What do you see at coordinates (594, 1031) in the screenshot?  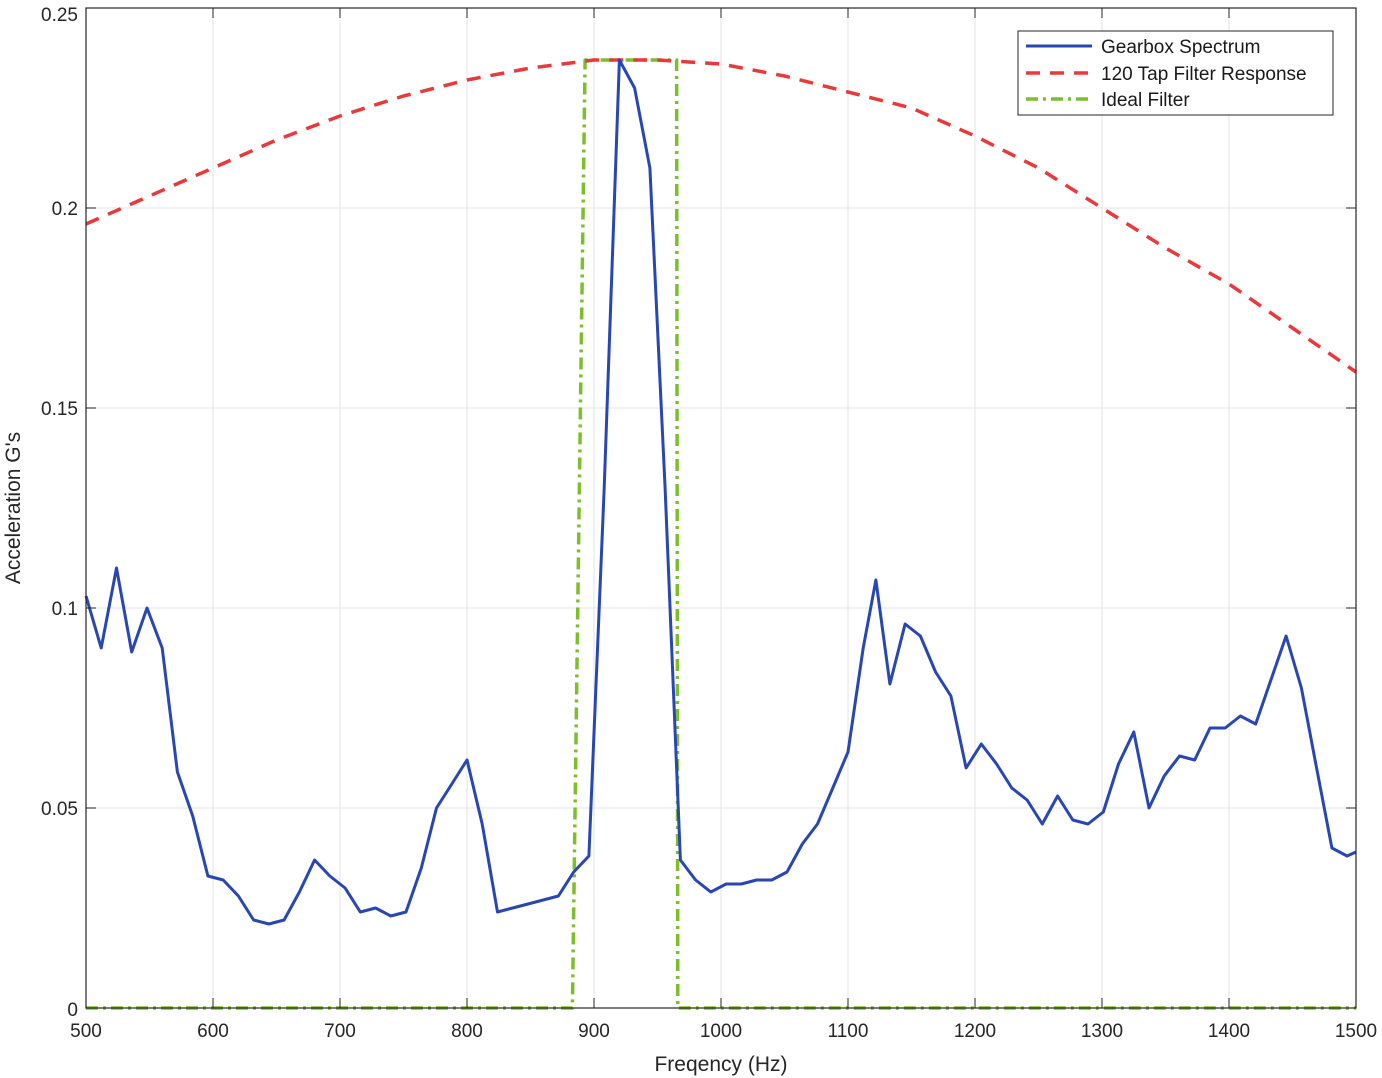 I see `x-tick-label: 900` at bounding box center [594, 1031].